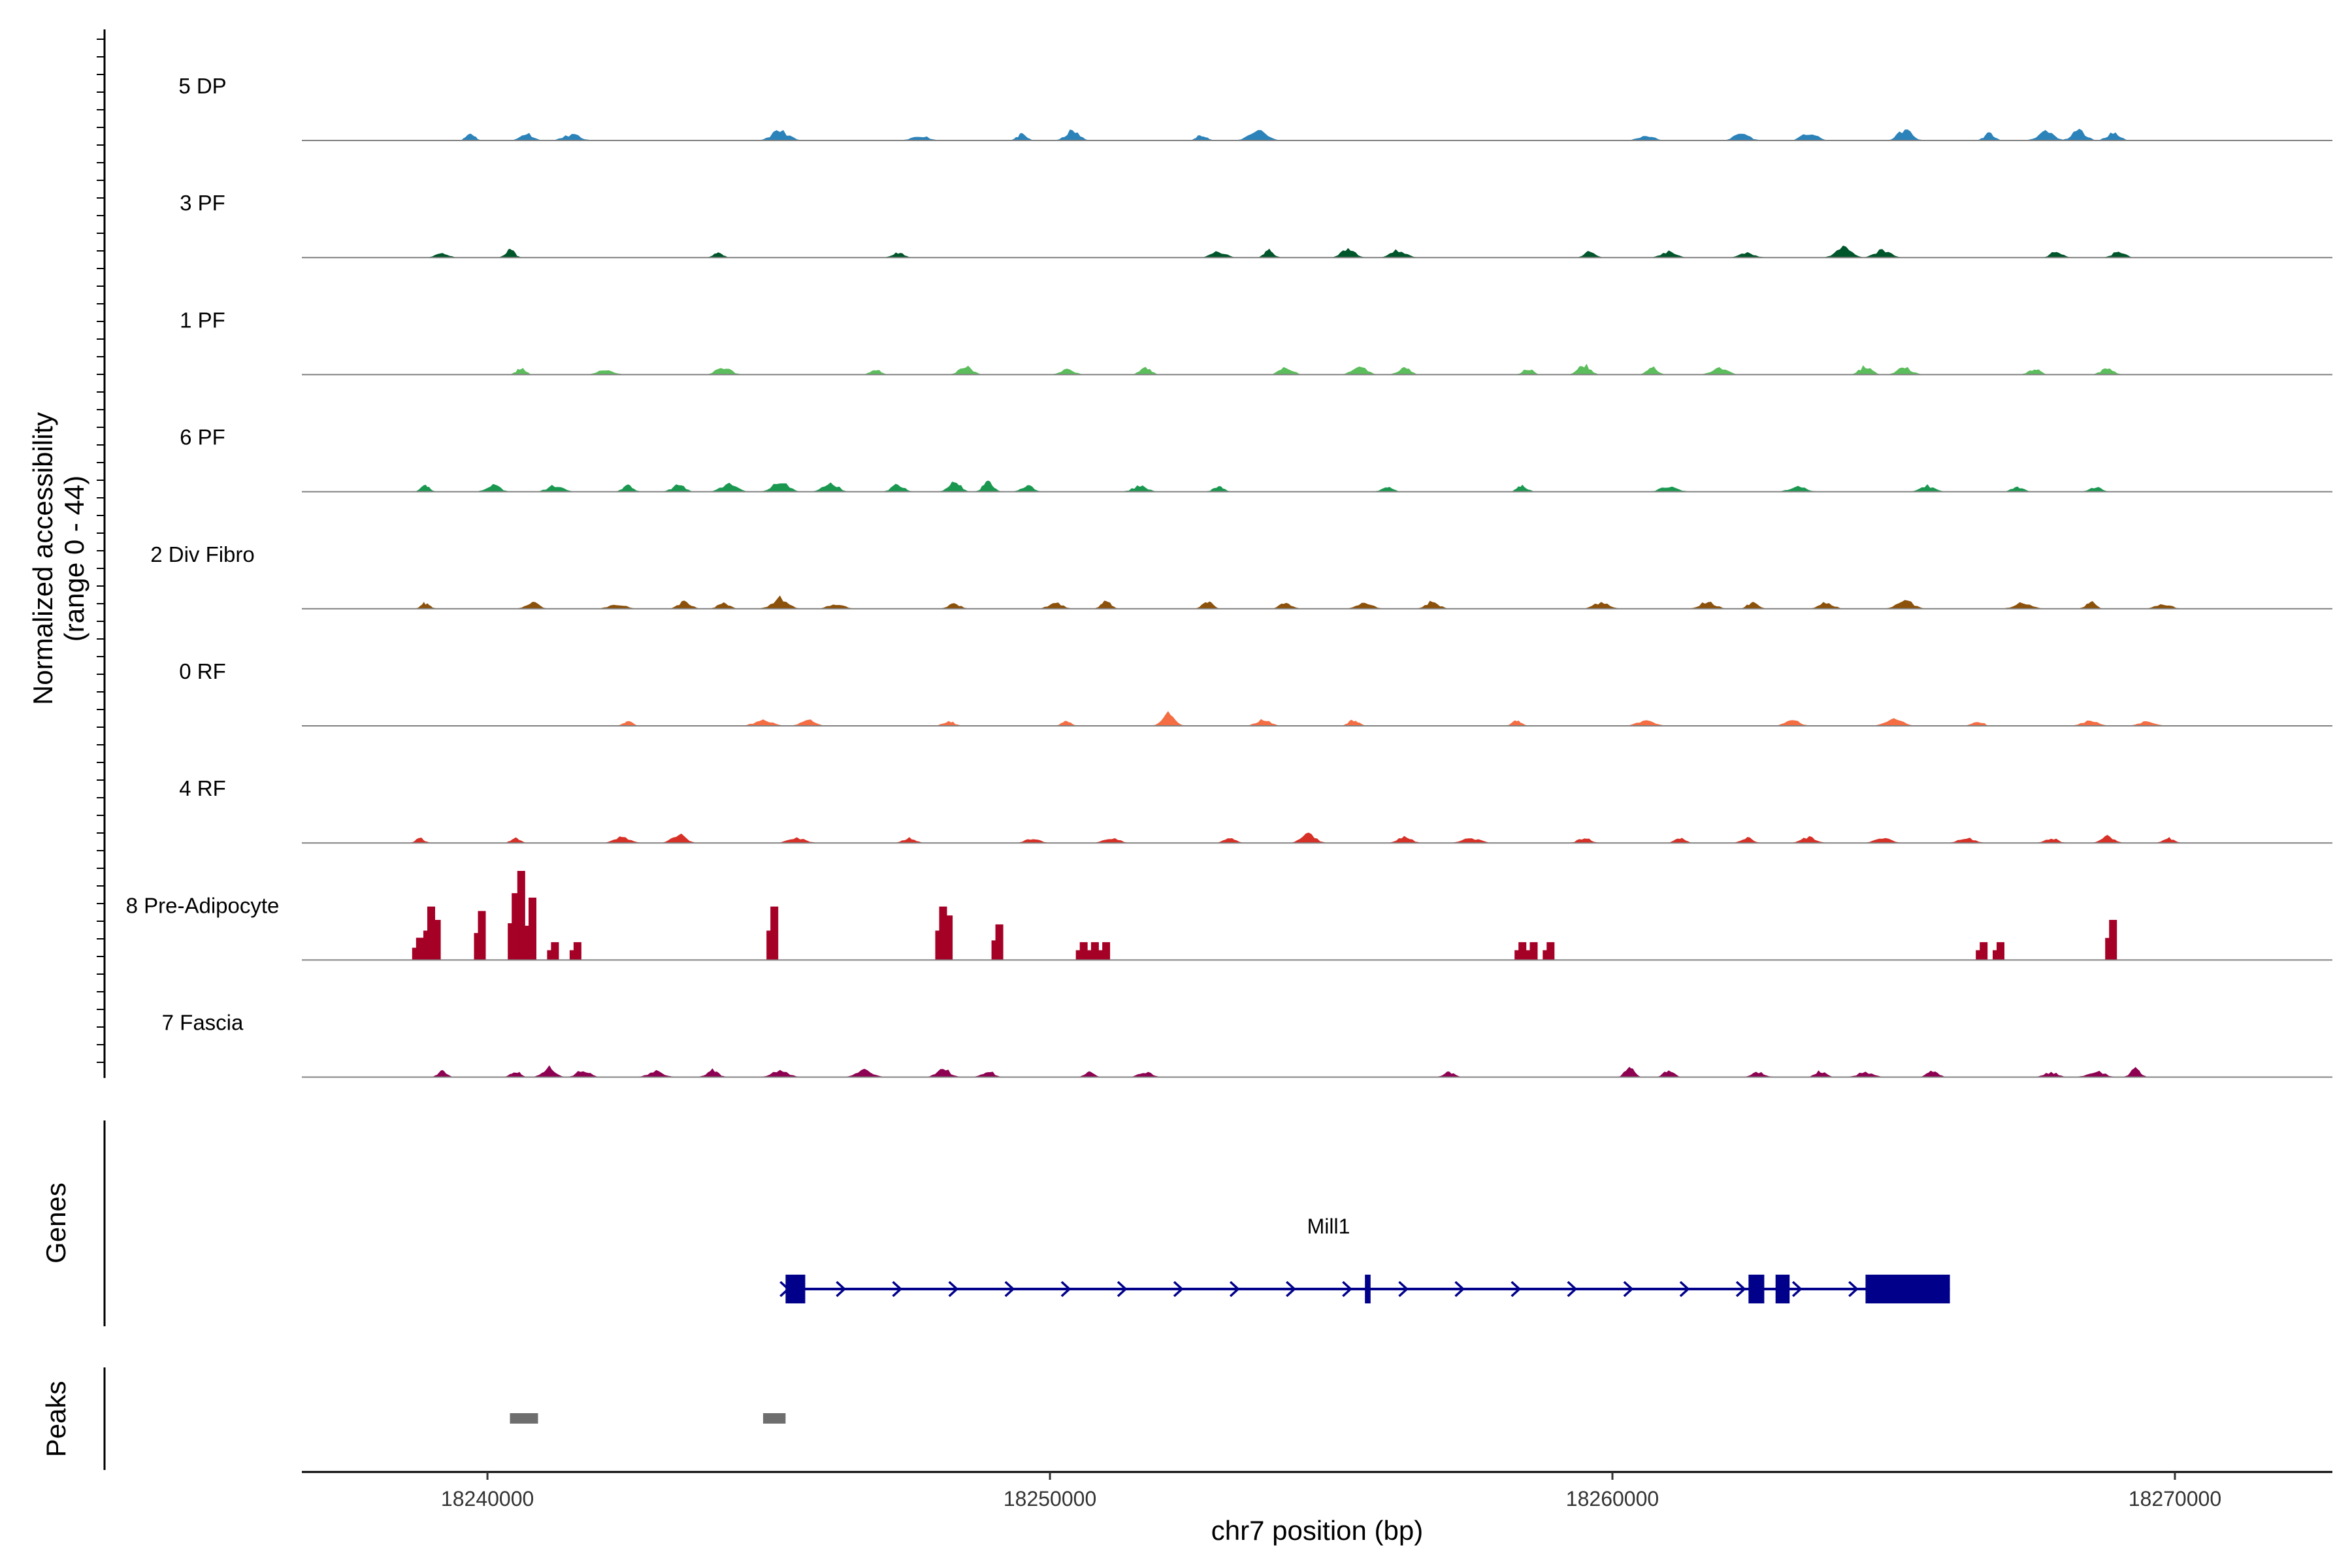 This screenshot has width=2352, height=1568. What do you see at coordinates (202, 437) in the screenshot?
I see `track-label: 6 PF` at bounding box center [202, 437].